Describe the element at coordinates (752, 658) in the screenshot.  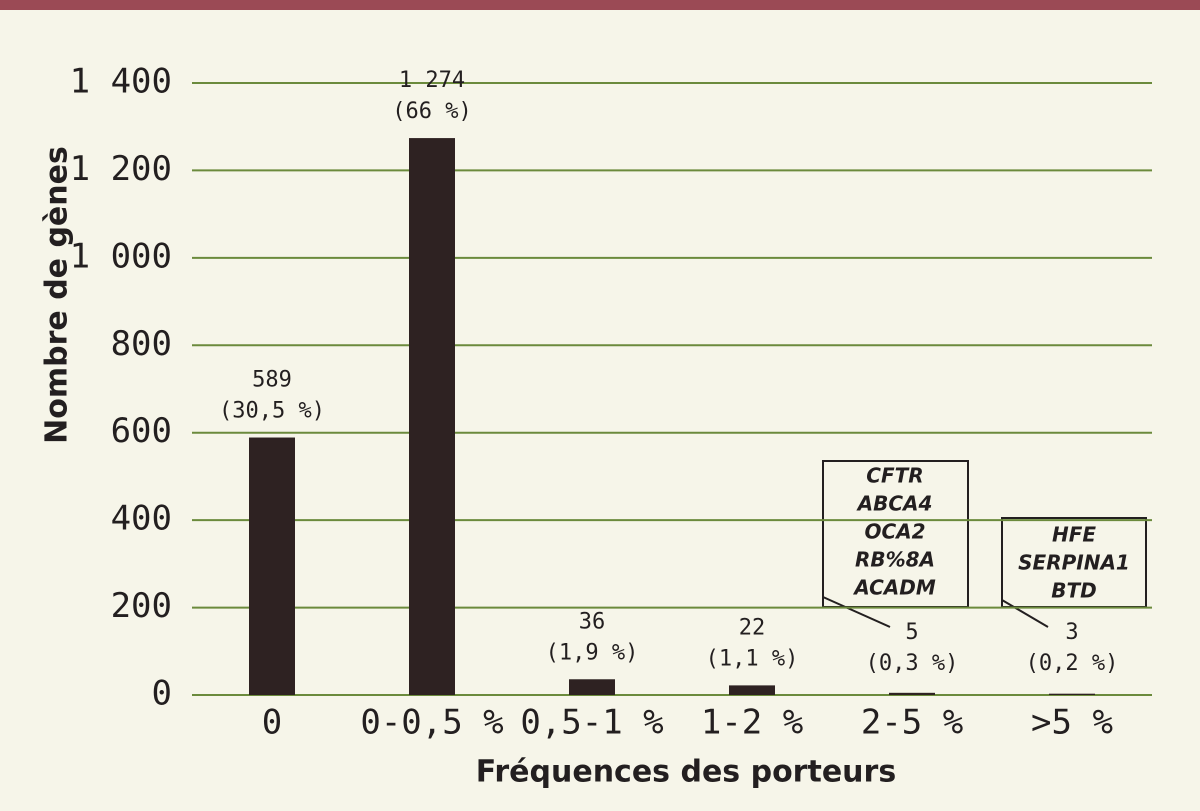
I see `percentage-label: (1,1 %)` at that location.